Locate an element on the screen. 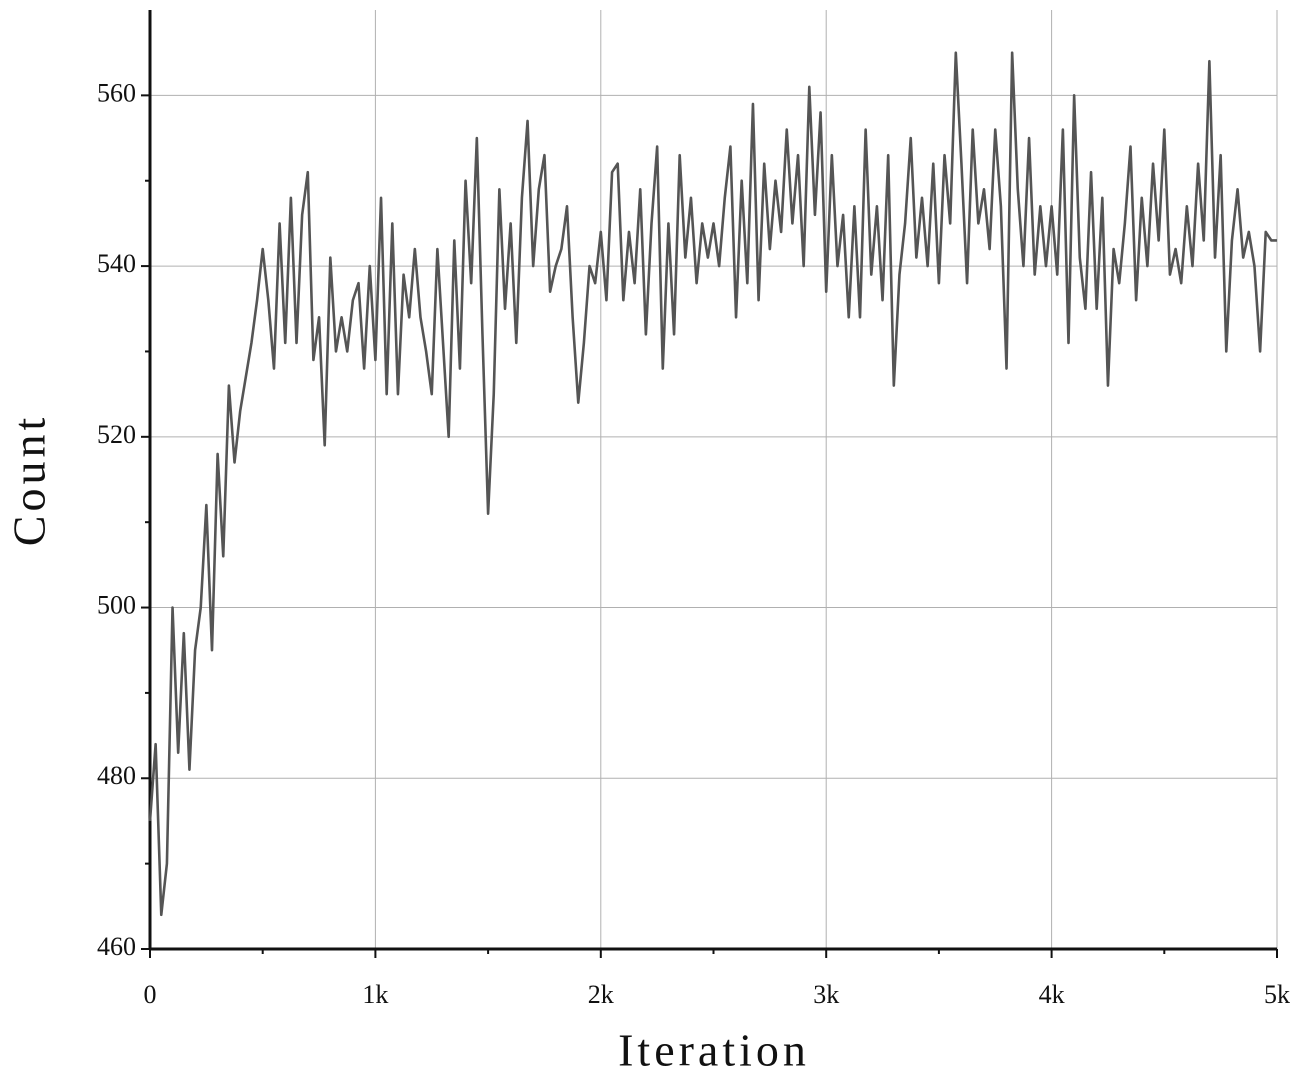  x-tick-label: 0 is located at coordinates (150, 994).